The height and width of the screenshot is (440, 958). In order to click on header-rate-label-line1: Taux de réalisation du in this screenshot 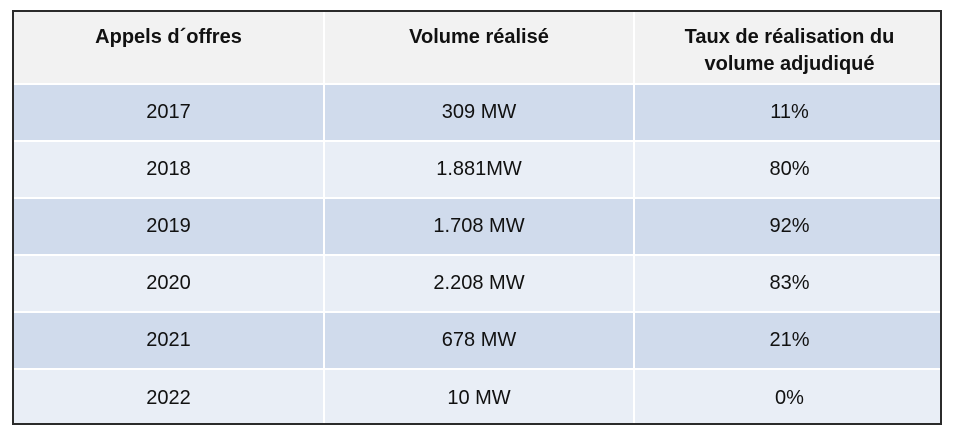, I will do `click(789, 37)`.